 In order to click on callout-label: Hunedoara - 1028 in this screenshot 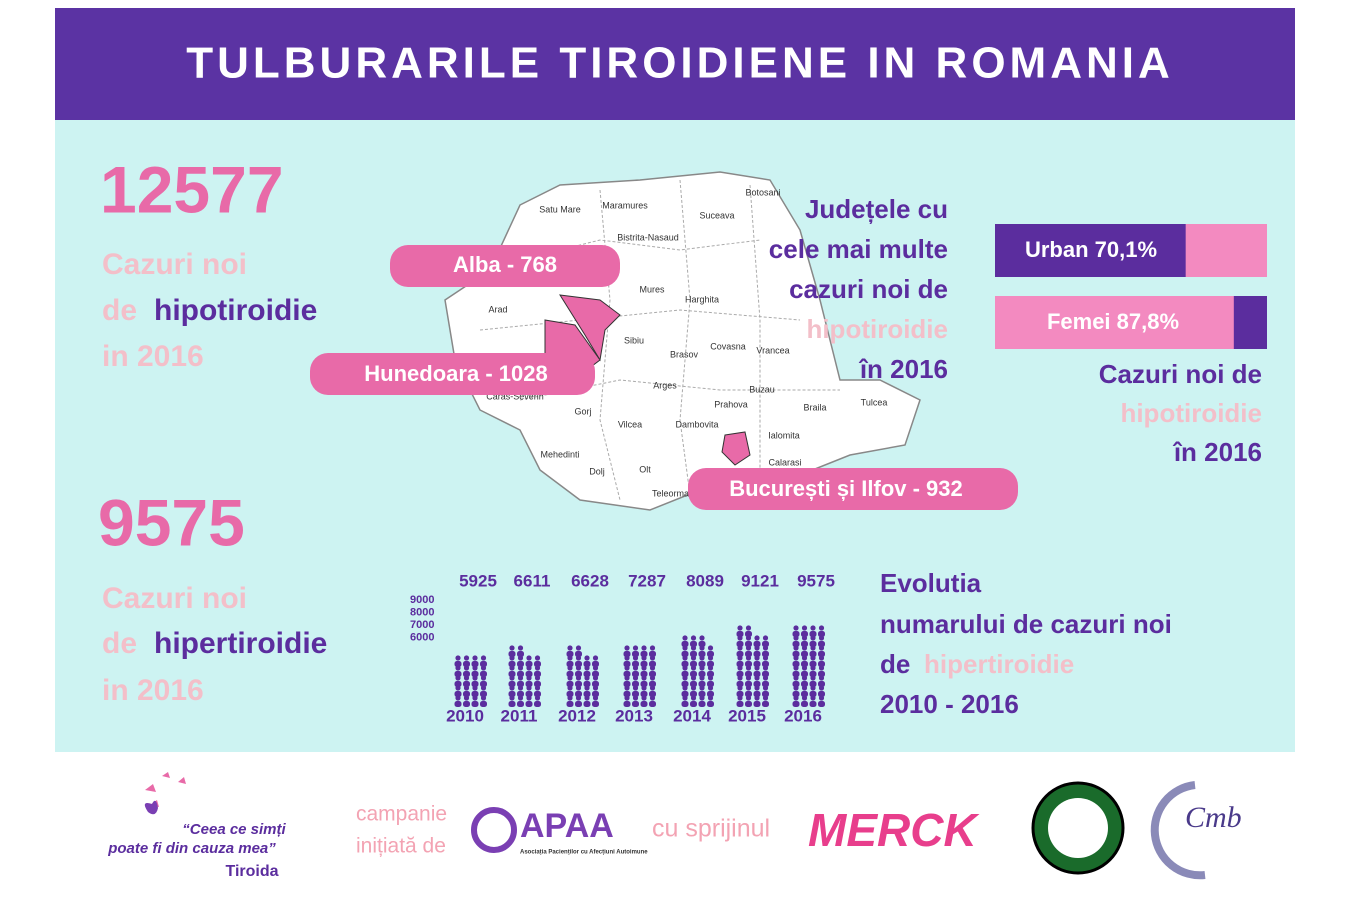, I will do `click(455, 373)`.